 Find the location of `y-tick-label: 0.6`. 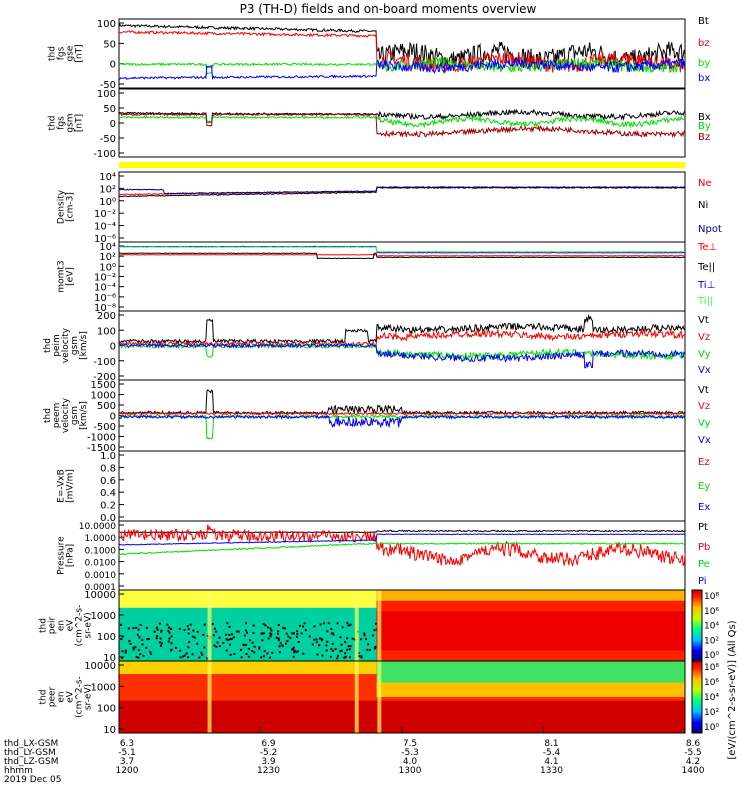

y-tick-label: 0.6 is located at coordinates (108, 481).